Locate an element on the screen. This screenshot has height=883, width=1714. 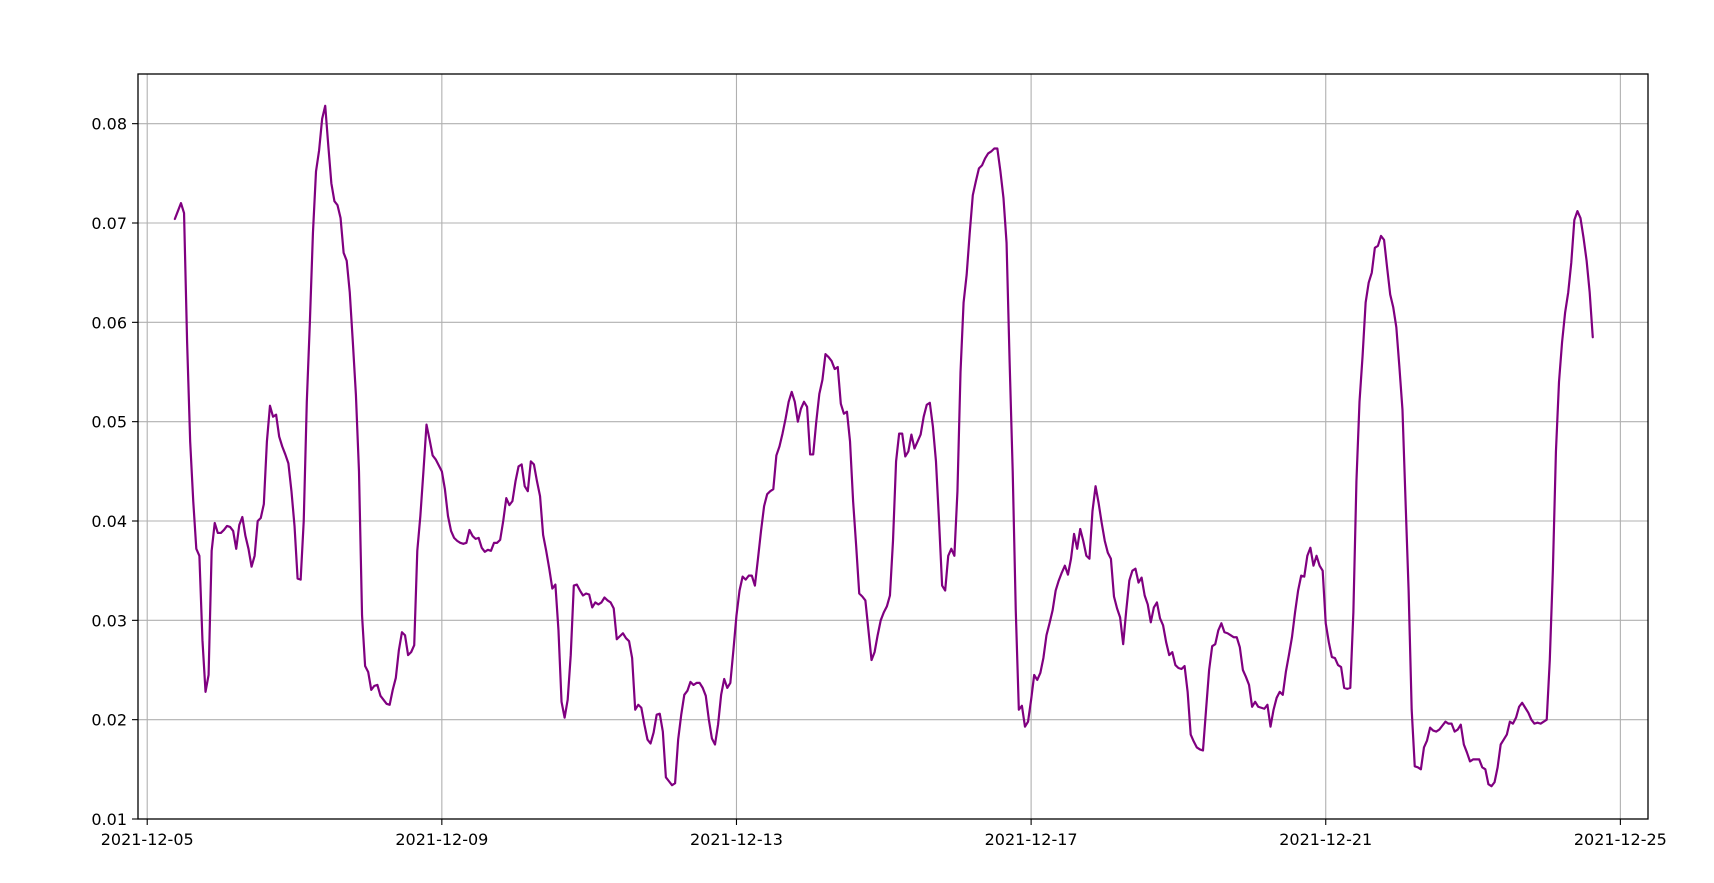
y-tick-label: 0.01 is located at coordinates (109, 819).